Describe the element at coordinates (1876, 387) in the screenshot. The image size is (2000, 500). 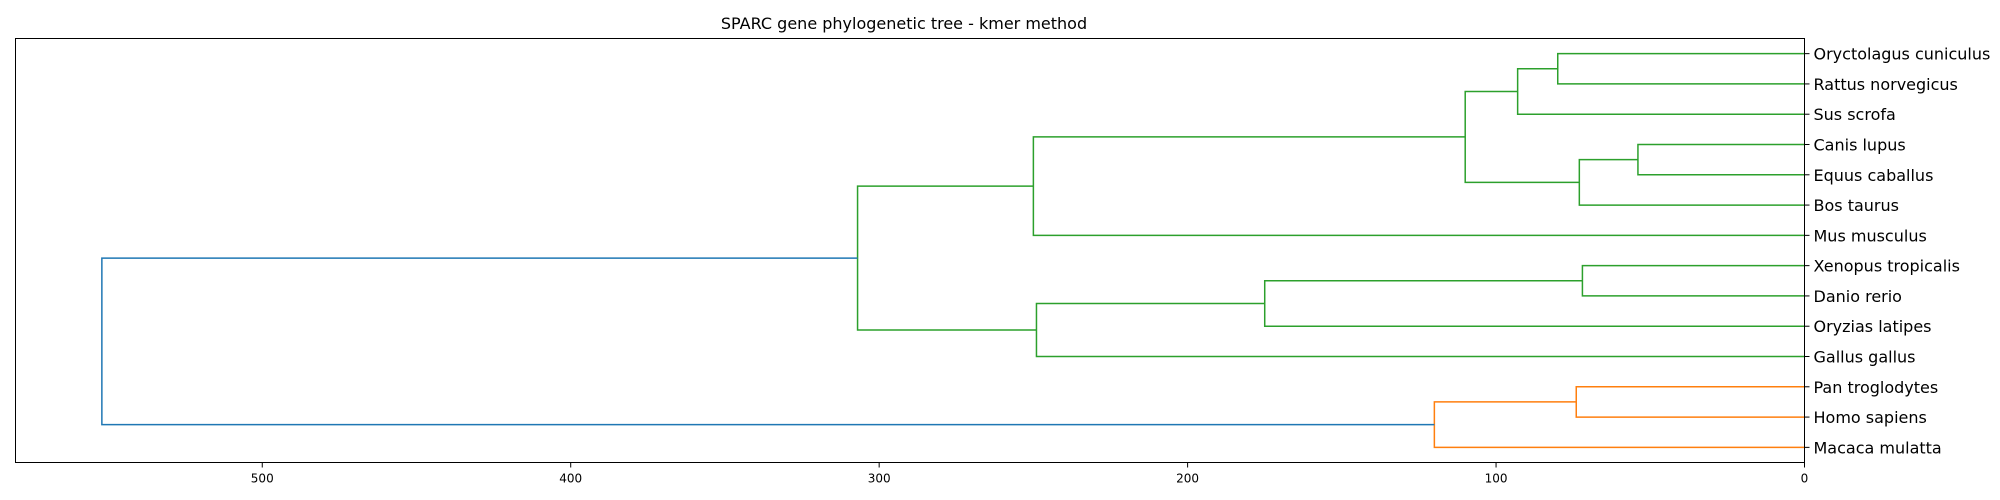
I see `leaf-label: Pan troglodytes` at that location.